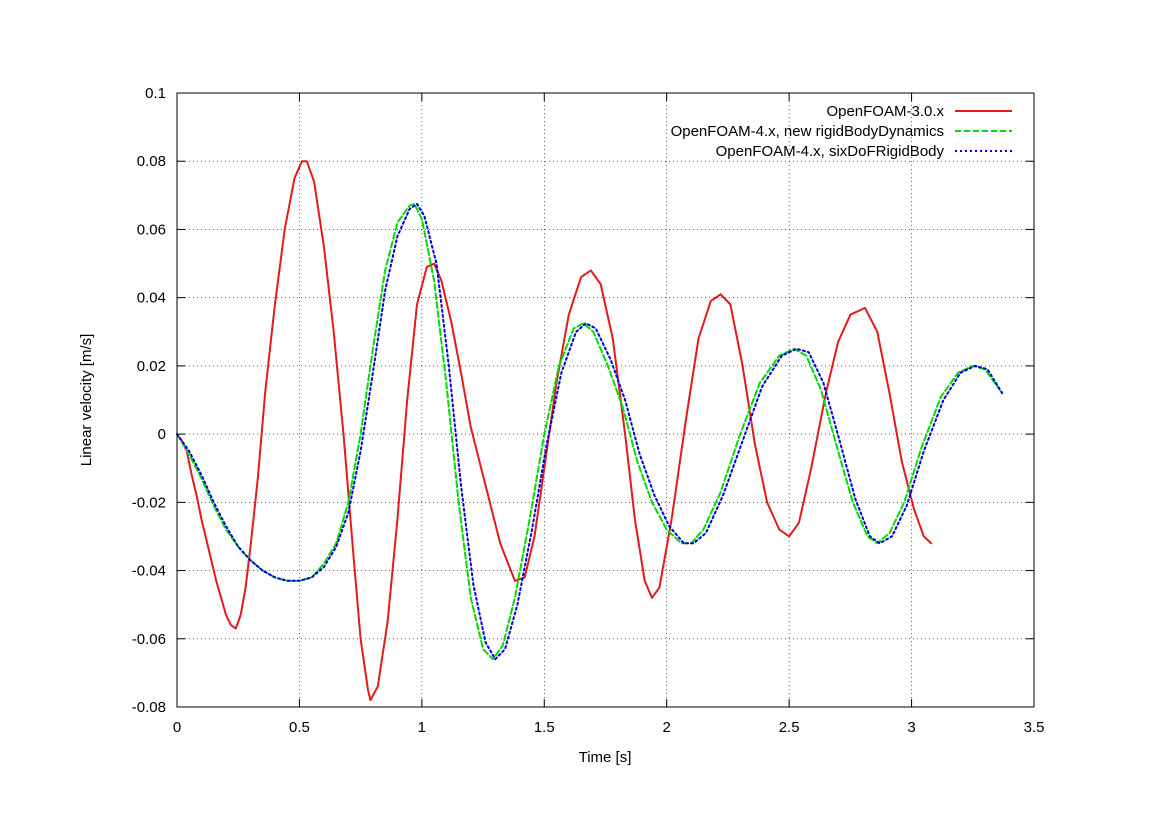 The width and height of the screenshot is (1169, 826). I want to click on x-tick-label: 1.5, so click(544, 727).